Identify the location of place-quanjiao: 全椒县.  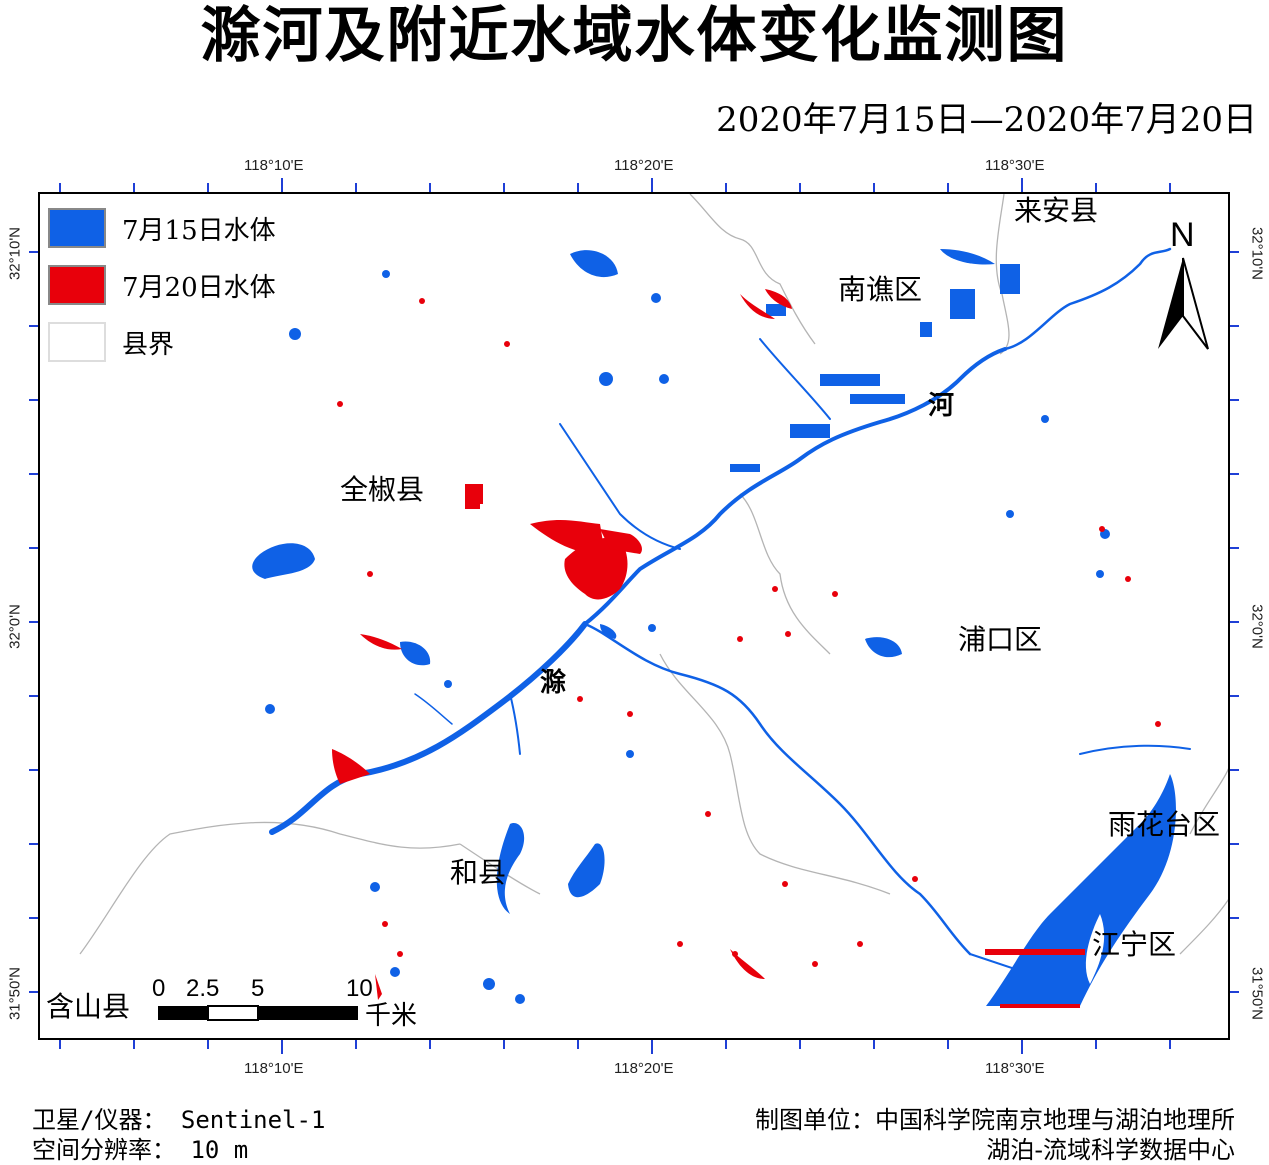
(382, 489).